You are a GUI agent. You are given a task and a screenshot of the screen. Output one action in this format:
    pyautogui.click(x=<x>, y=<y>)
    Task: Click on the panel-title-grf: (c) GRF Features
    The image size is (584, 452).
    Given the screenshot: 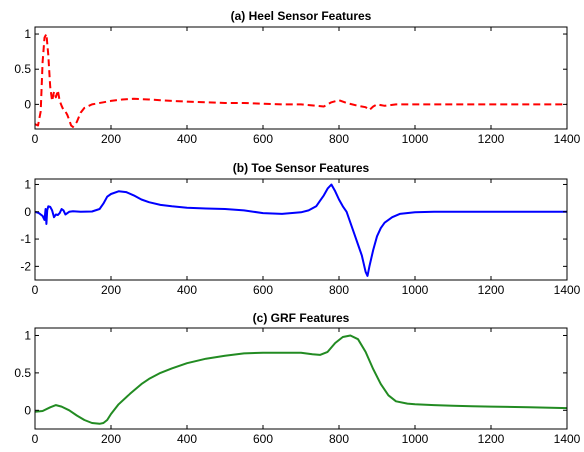 What is the action you would take?
    pyautogui.click(x=301, y=318)
    